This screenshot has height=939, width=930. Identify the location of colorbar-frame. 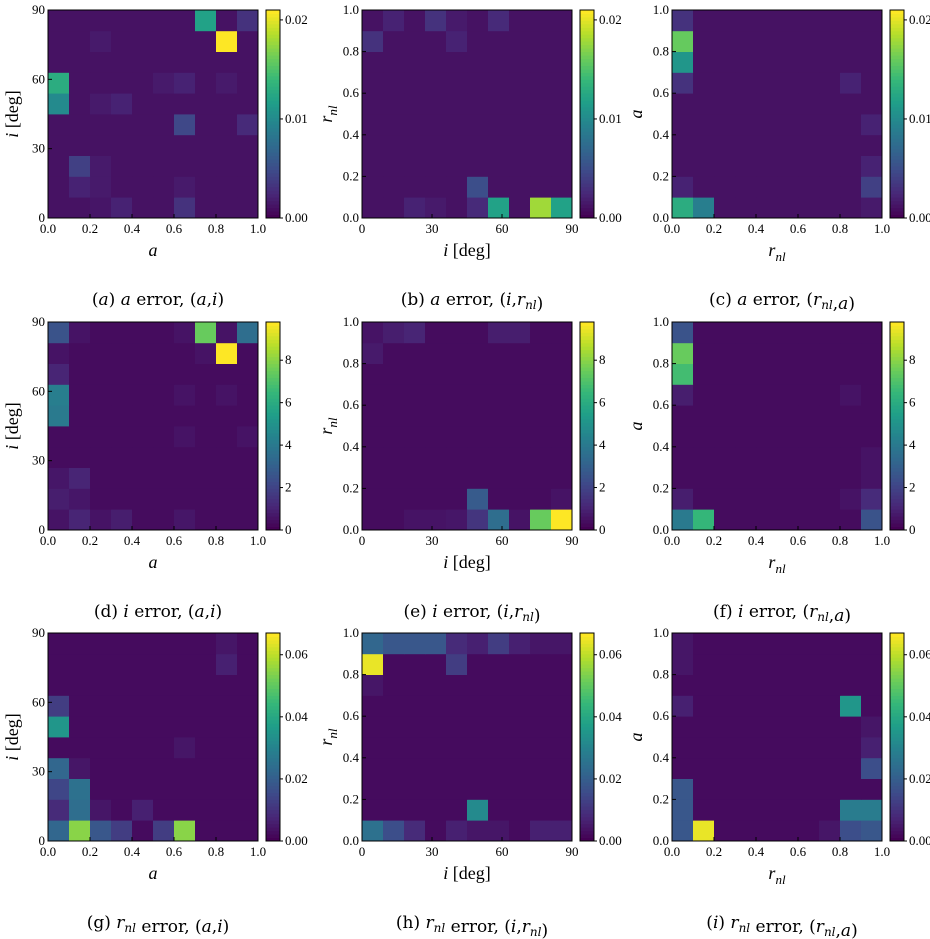
(897, 114).